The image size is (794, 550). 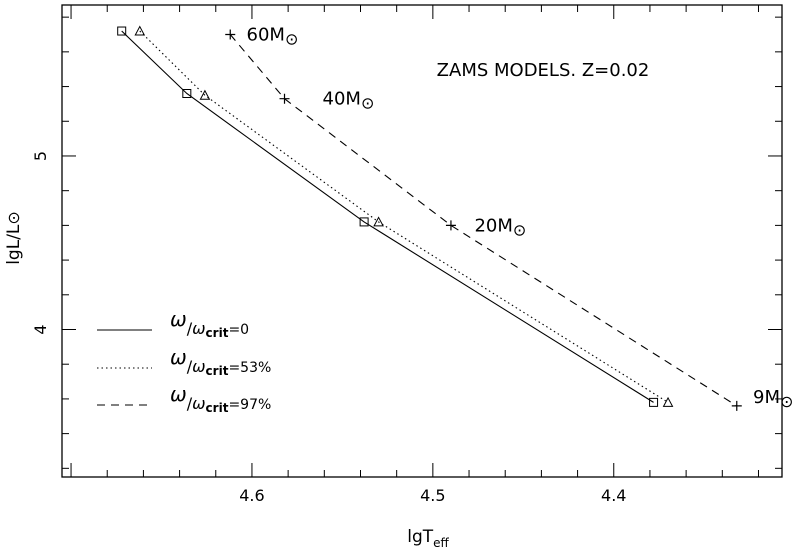 What do you see at coordinates (613, 495) in the screenshot?
I see `x-tick-label: 4.4` at bounding box center [613, 495].